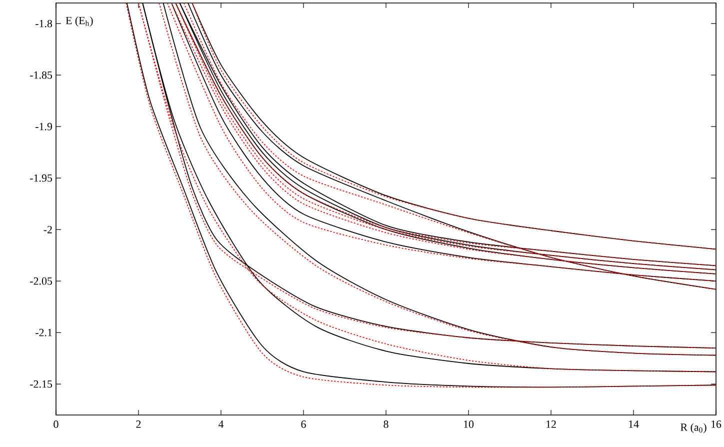  Describe the element at coordinates (56, 424) in the screenshot. I see `x-tick-label: 0` at that location.